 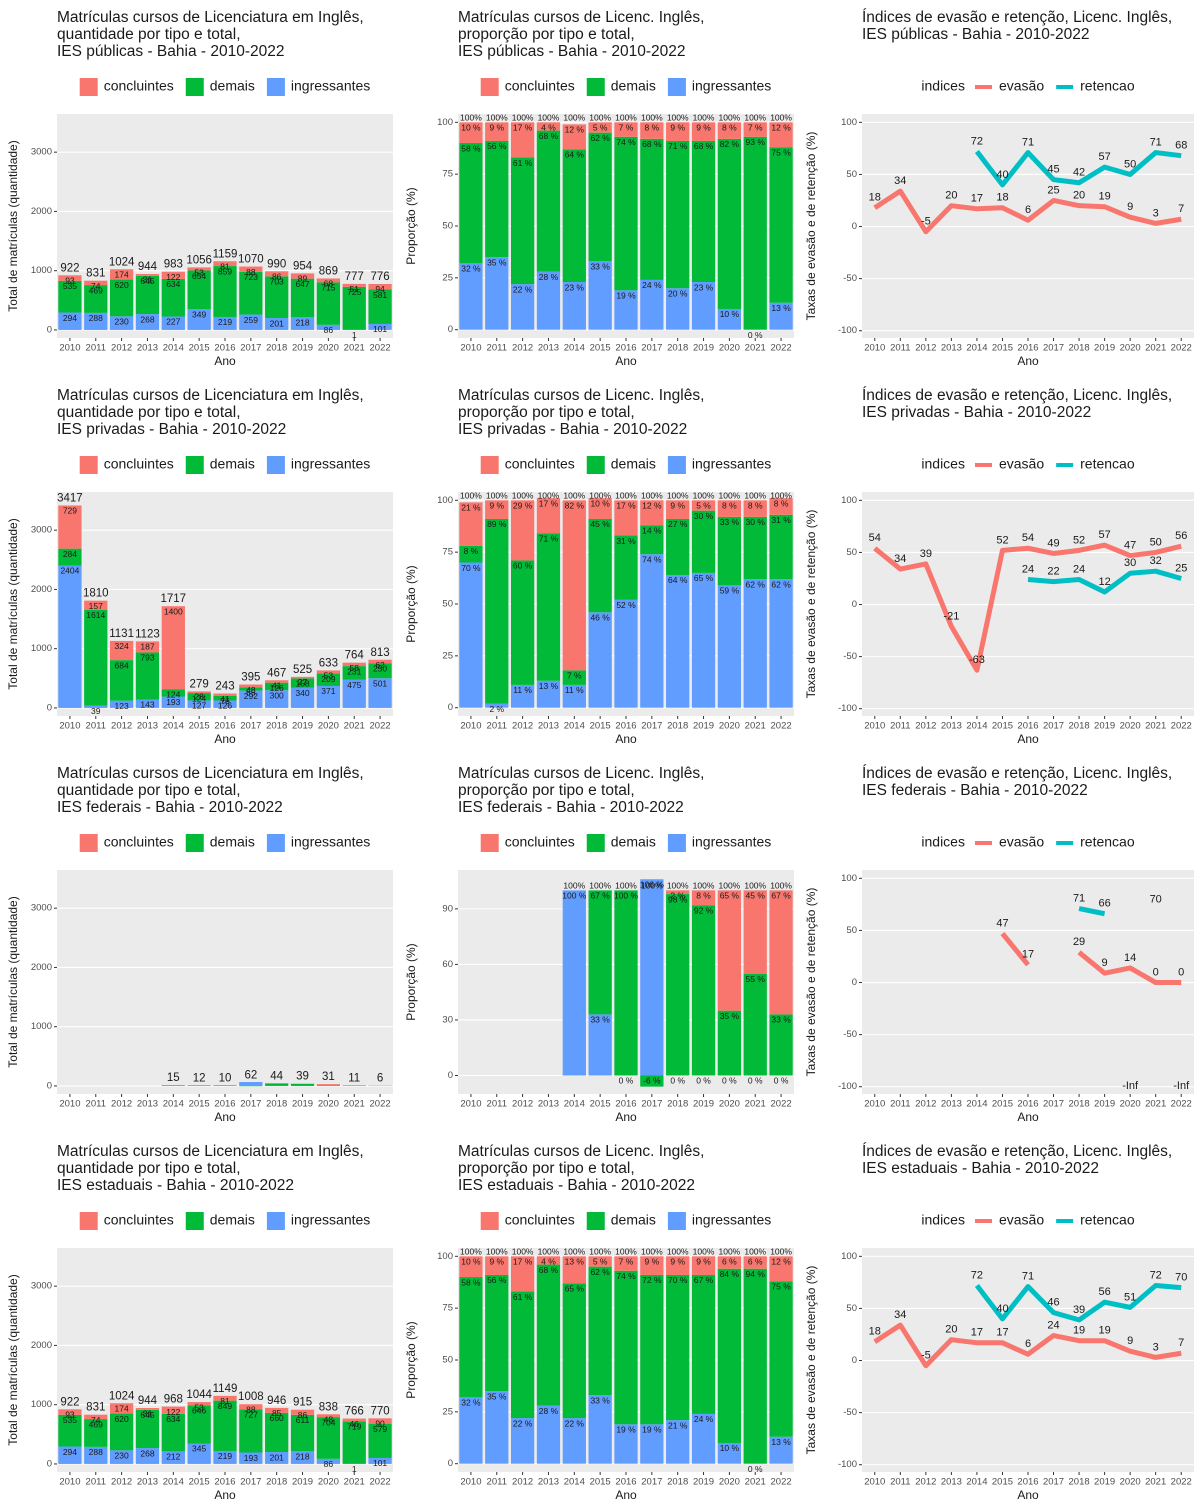 What do you see at coordinates (471, 148) in the screenshot?
I see `segment-label: 58 %` at bounding box center [471, 148].